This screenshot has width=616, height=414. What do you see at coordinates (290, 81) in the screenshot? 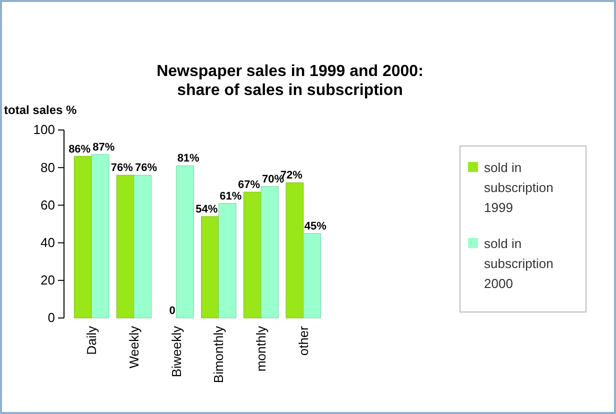
I see `chart-title: Newspaper sales in 1999 and 2000: share of sales in subscription` at bounding box center [290, 81].